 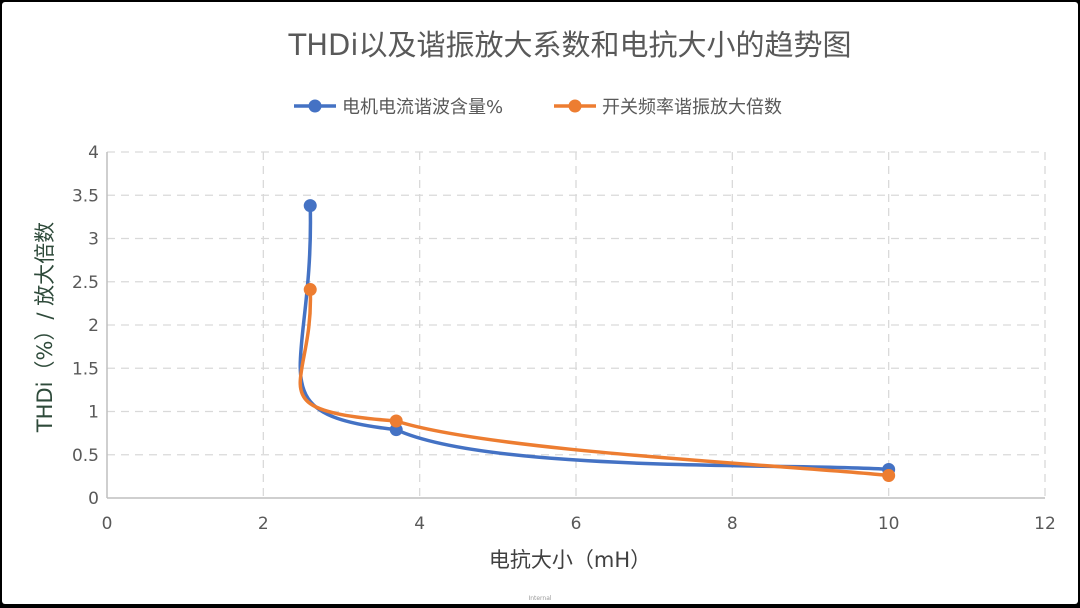 What do you see at coordinates (576, 524) in the screenshot?
I see `x-tick-label: 6` at bounding box center [576, 524].